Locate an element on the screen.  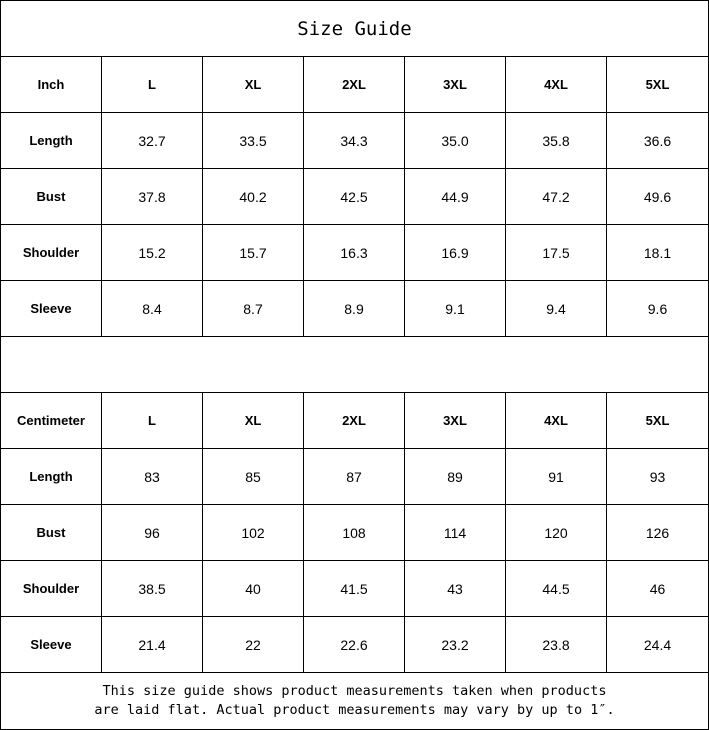
measurement-value: 8.4 is located at coordinates (152, 308).